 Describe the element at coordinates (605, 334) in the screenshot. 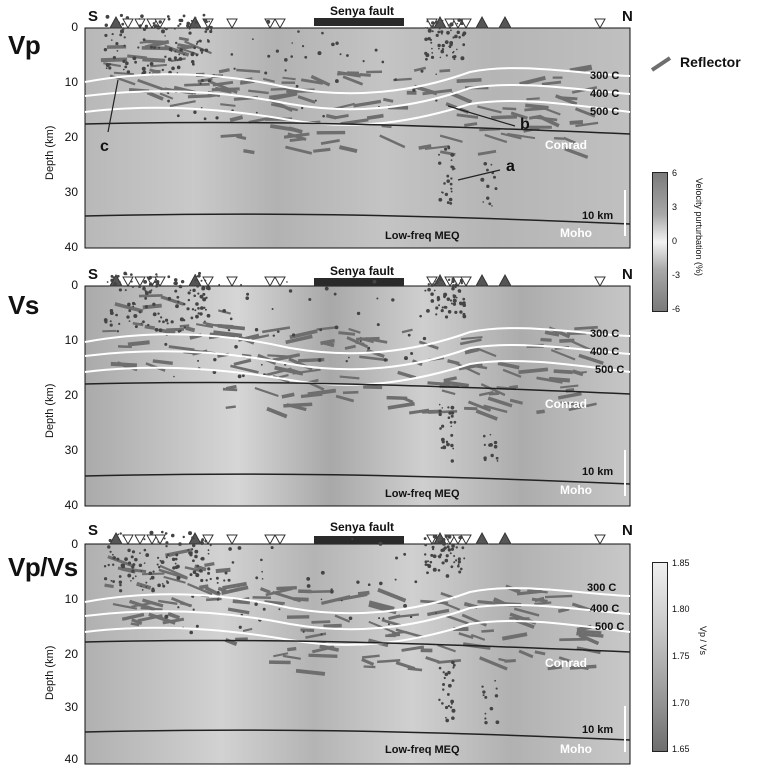

I see `isotherm-300-label: 300 C` at that location.